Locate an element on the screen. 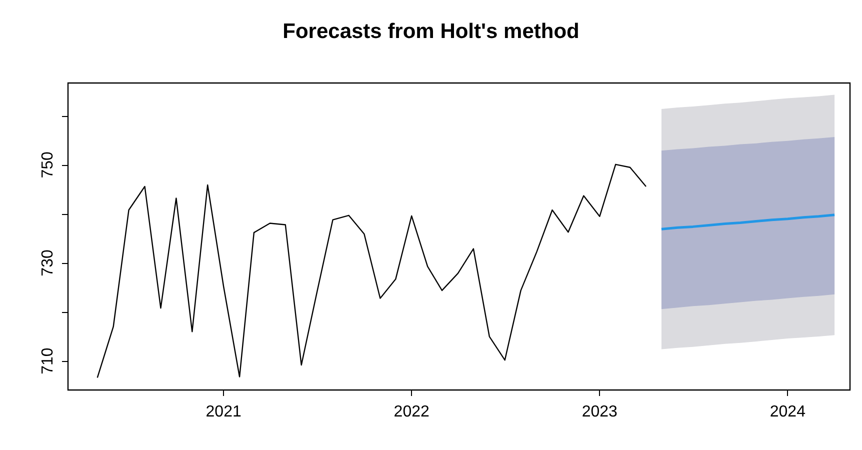 This screenshot has width=862, height=450. line-series is located at coordinates (748, 222).